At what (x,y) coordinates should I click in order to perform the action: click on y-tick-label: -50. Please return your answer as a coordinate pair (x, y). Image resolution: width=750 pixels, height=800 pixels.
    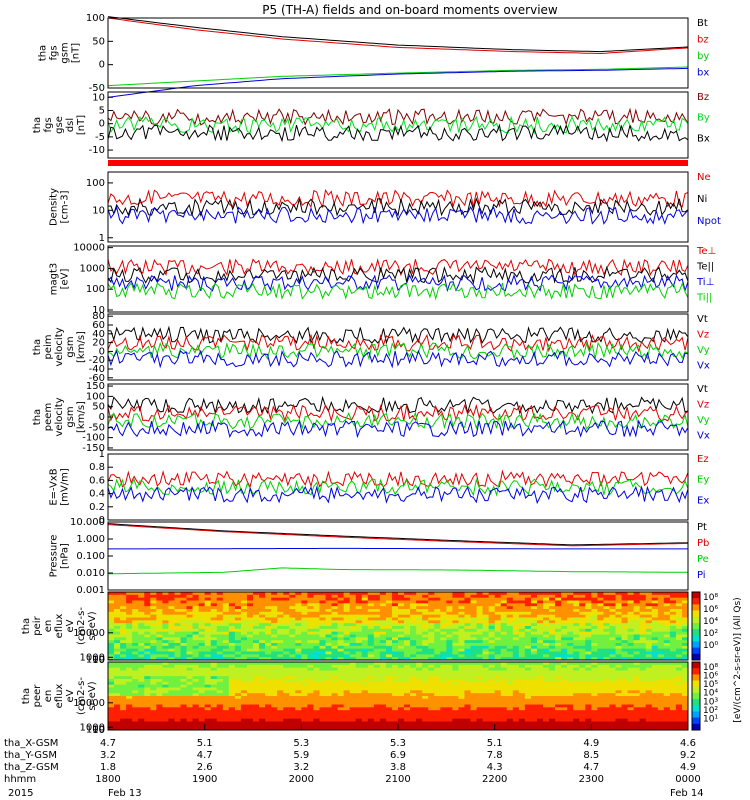
    Looking at the image, I should click on (97, 88).